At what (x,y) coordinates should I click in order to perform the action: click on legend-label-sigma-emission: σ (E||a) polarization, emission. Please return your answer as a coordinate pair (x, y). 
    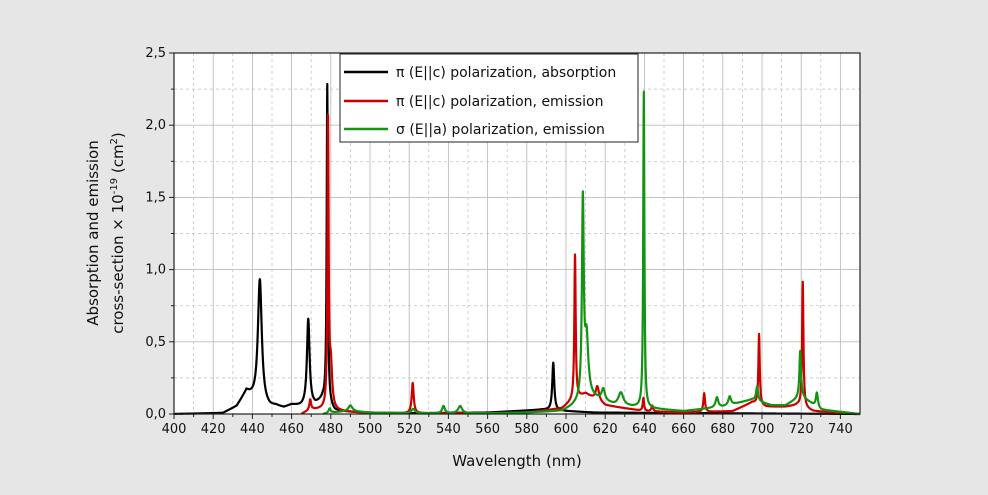
    Looking at the image, I should click on (500, 130).